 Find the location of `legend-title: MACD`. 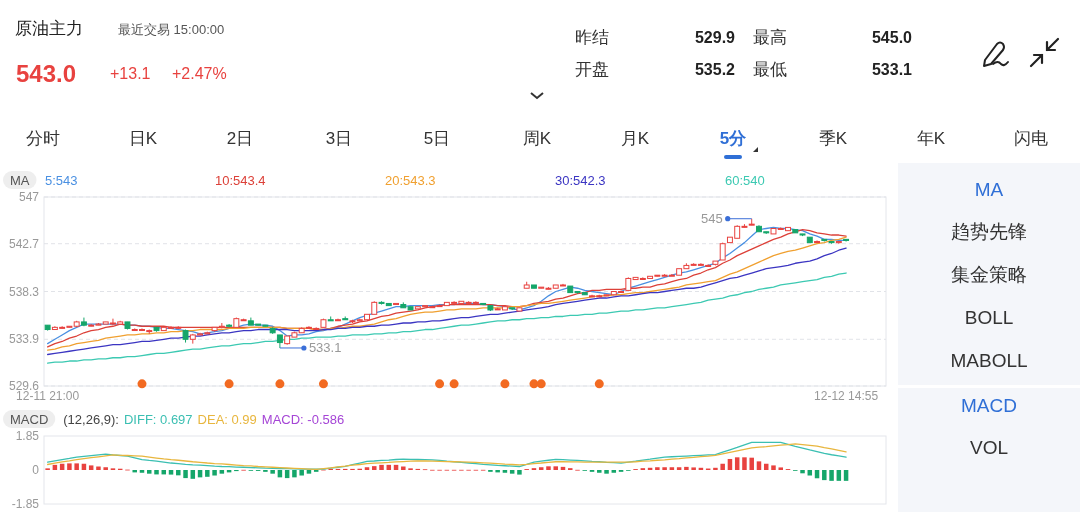

legend-title: MACD is located at coordinates (29, 419).